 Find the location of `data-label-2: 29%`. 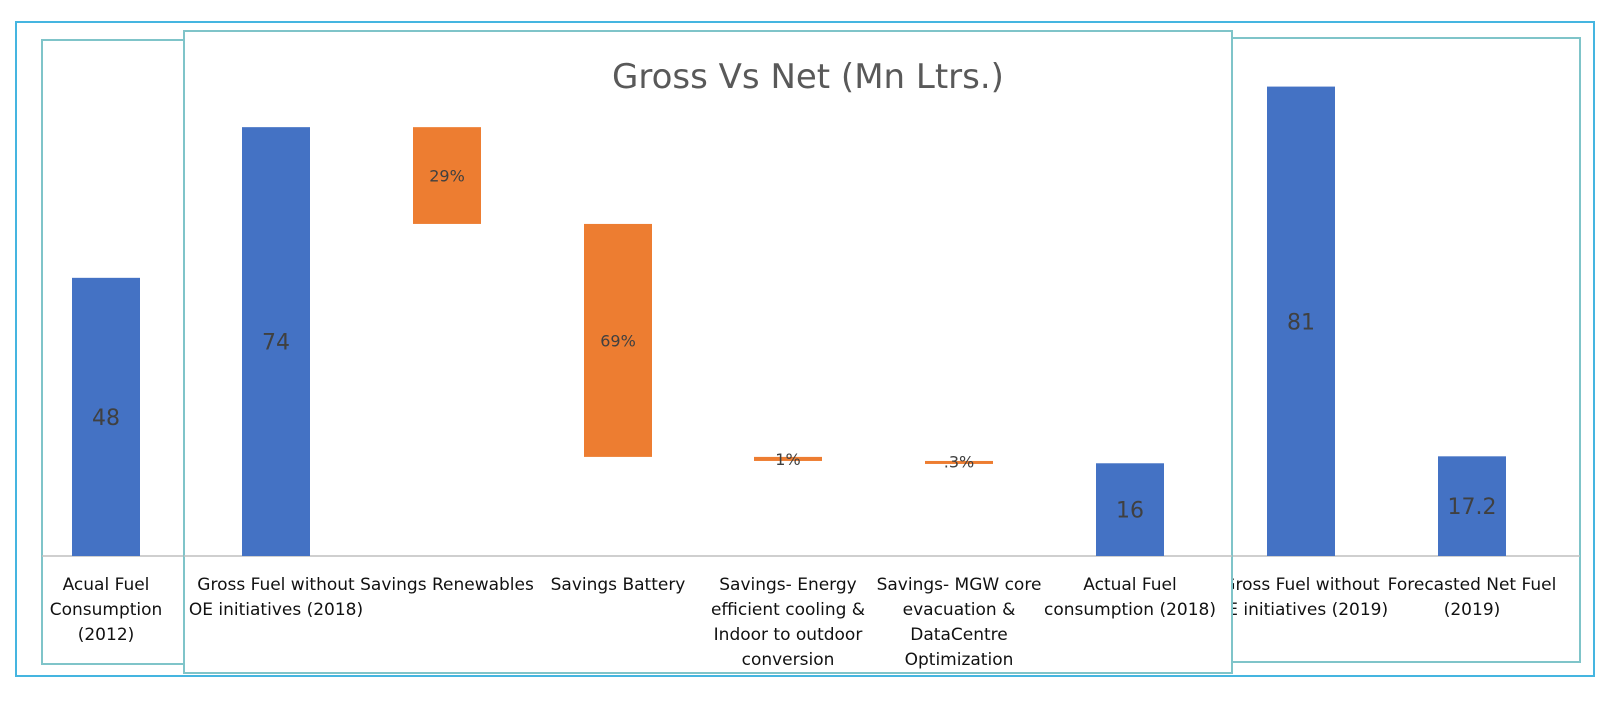

data-label-2: 29% is located at coordinates (447, 176).